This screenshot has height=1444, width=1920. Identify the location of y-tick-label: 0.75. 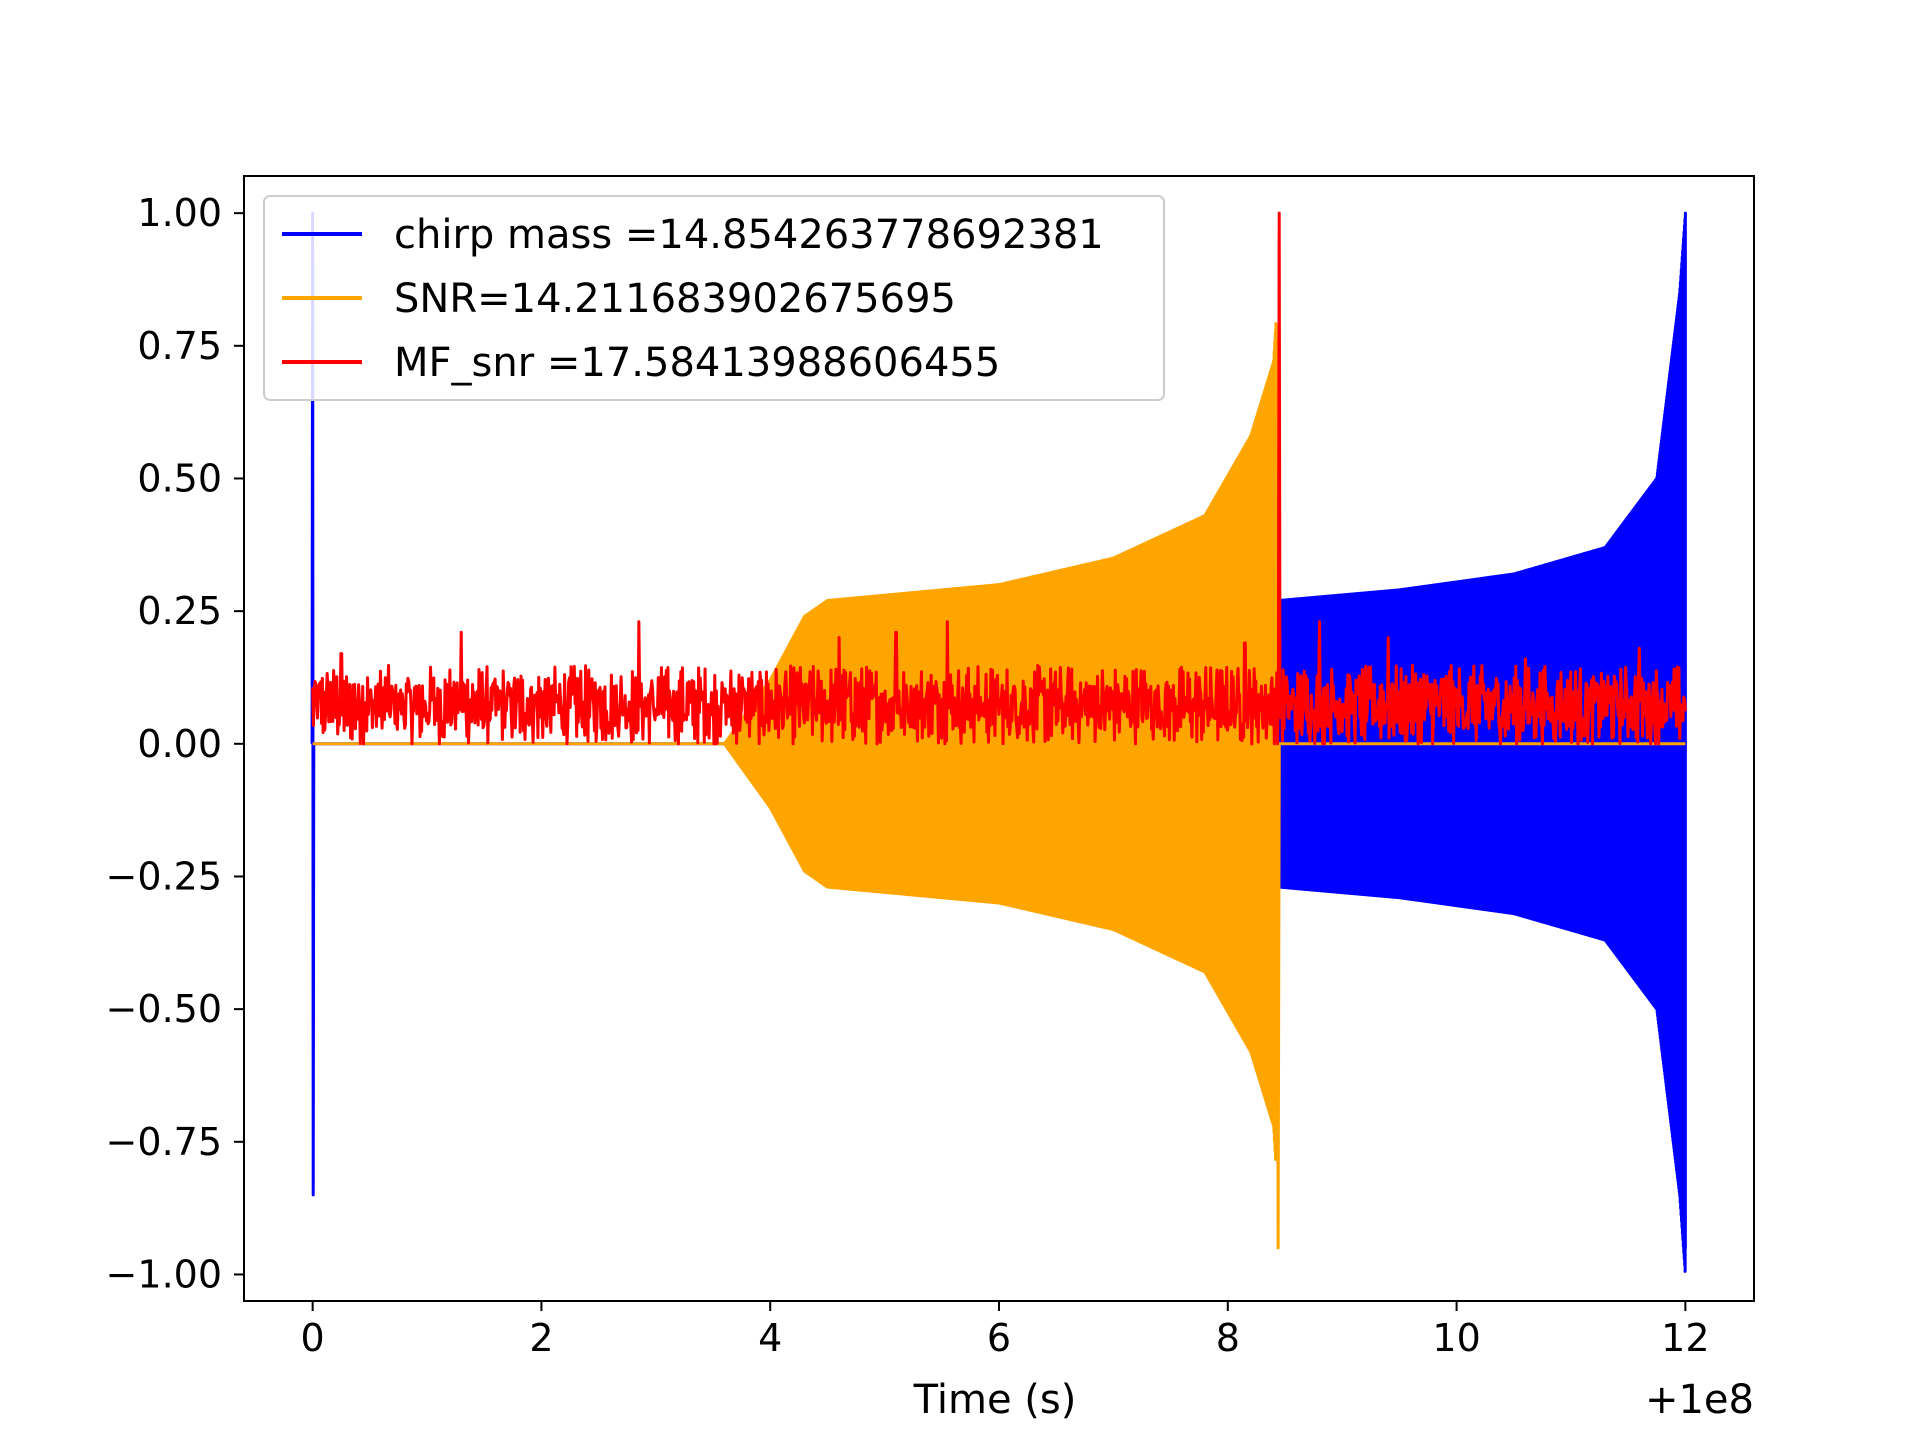
(179, 346).